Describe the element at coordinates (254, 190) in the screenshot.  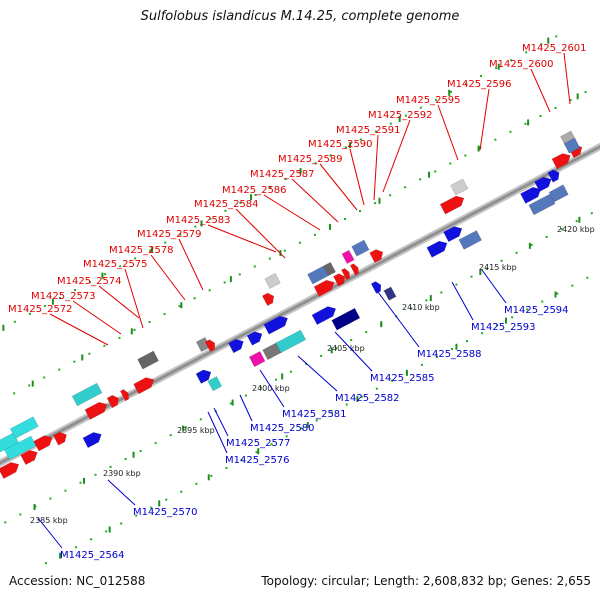
I see `gene-label-top: M1425_2586` at that location.